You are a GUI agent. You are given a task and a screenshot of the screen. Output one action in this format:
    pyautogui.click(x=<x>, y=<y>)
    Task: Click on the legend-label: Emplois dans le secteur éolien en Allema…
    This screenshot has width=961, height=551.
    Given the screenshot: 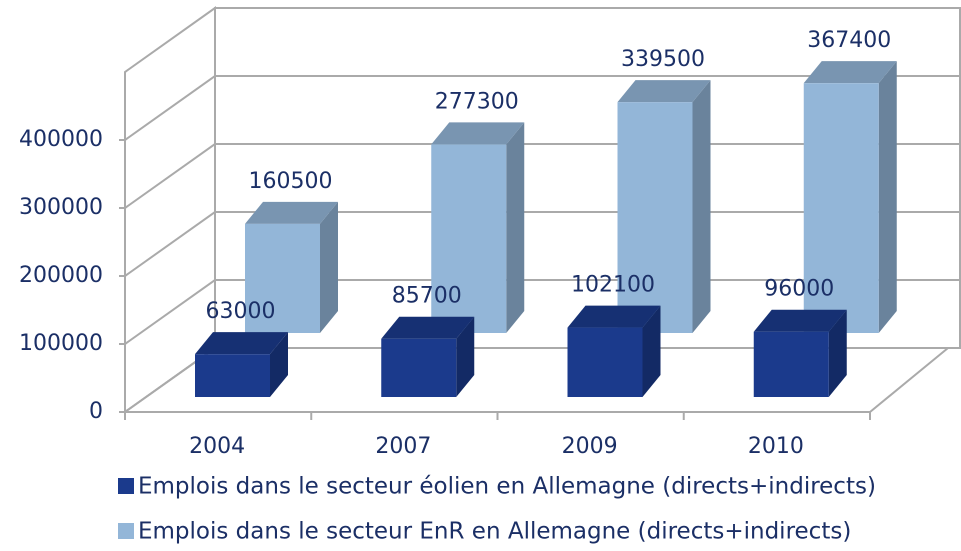 What is the action you would take?
    pyautogui.click(x=507, y=487)
    